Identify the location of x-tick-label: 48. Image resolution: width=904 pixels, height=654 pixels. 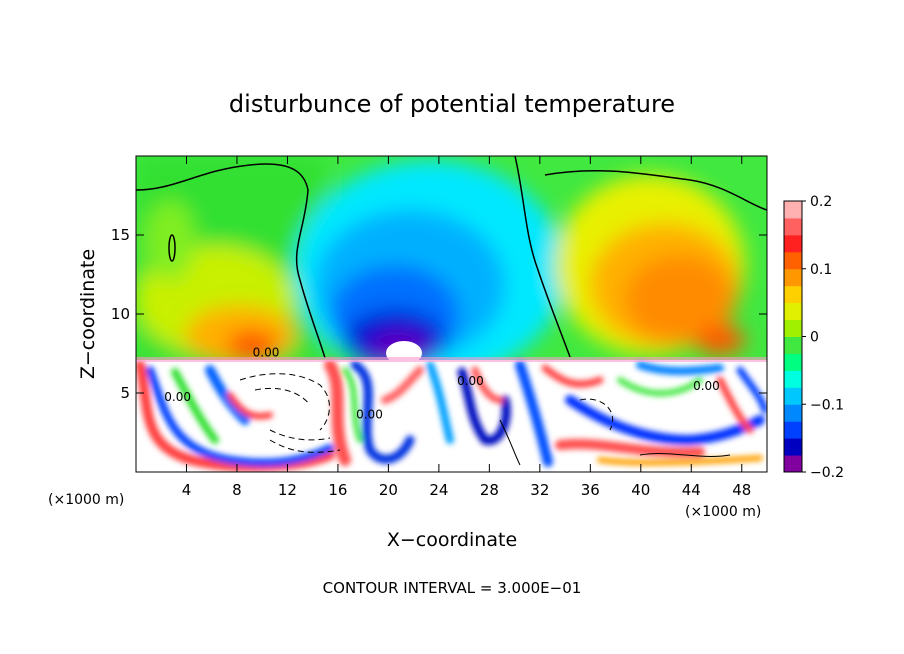
(741, 490).